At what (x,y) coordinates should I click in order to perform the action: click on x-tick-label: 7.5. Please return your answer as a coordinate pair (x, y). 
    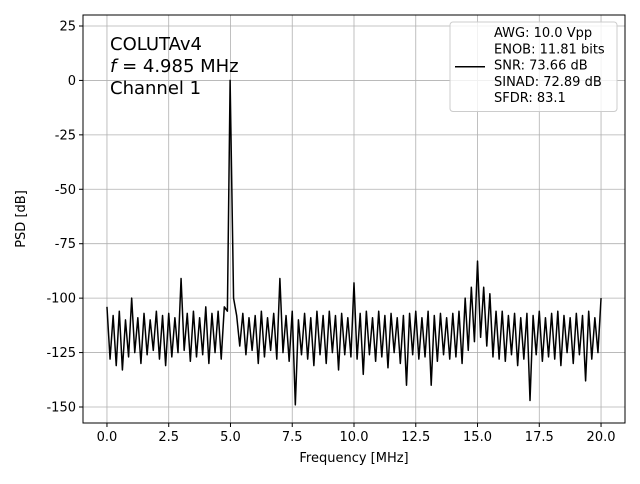
    Looking at the image, I should click on (292, 437).